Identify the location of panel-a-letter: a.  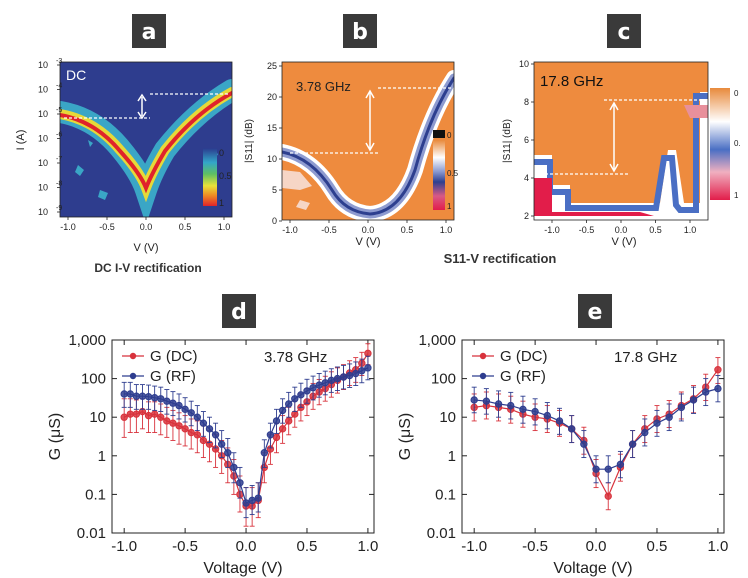
(149, 32).